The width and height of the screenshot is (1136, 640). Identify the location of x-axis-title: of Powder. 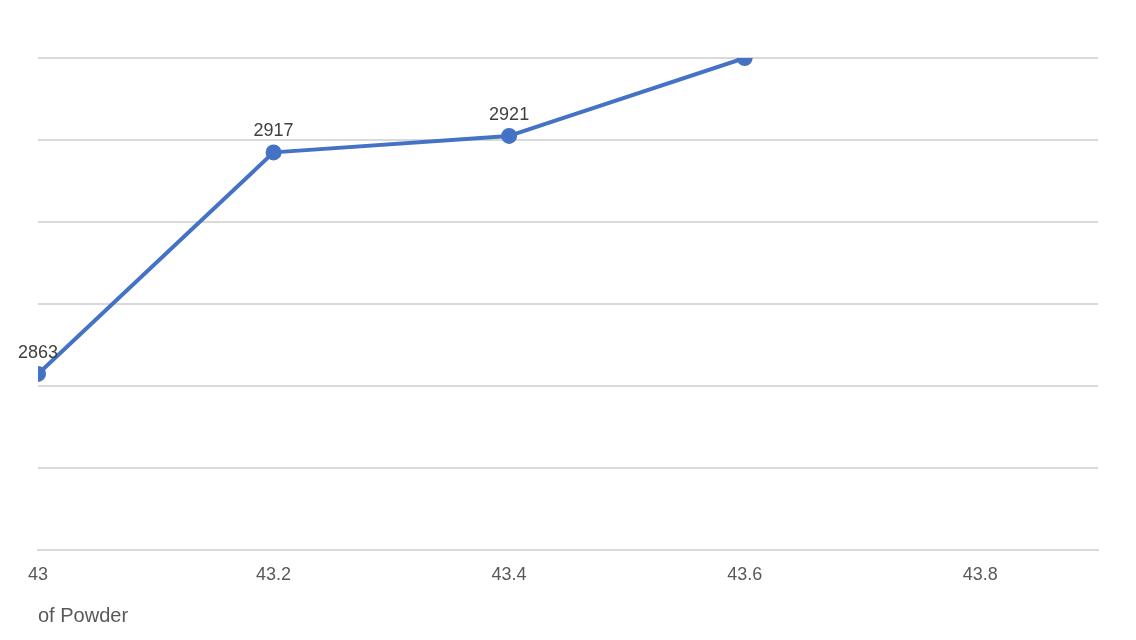
(83, 614).